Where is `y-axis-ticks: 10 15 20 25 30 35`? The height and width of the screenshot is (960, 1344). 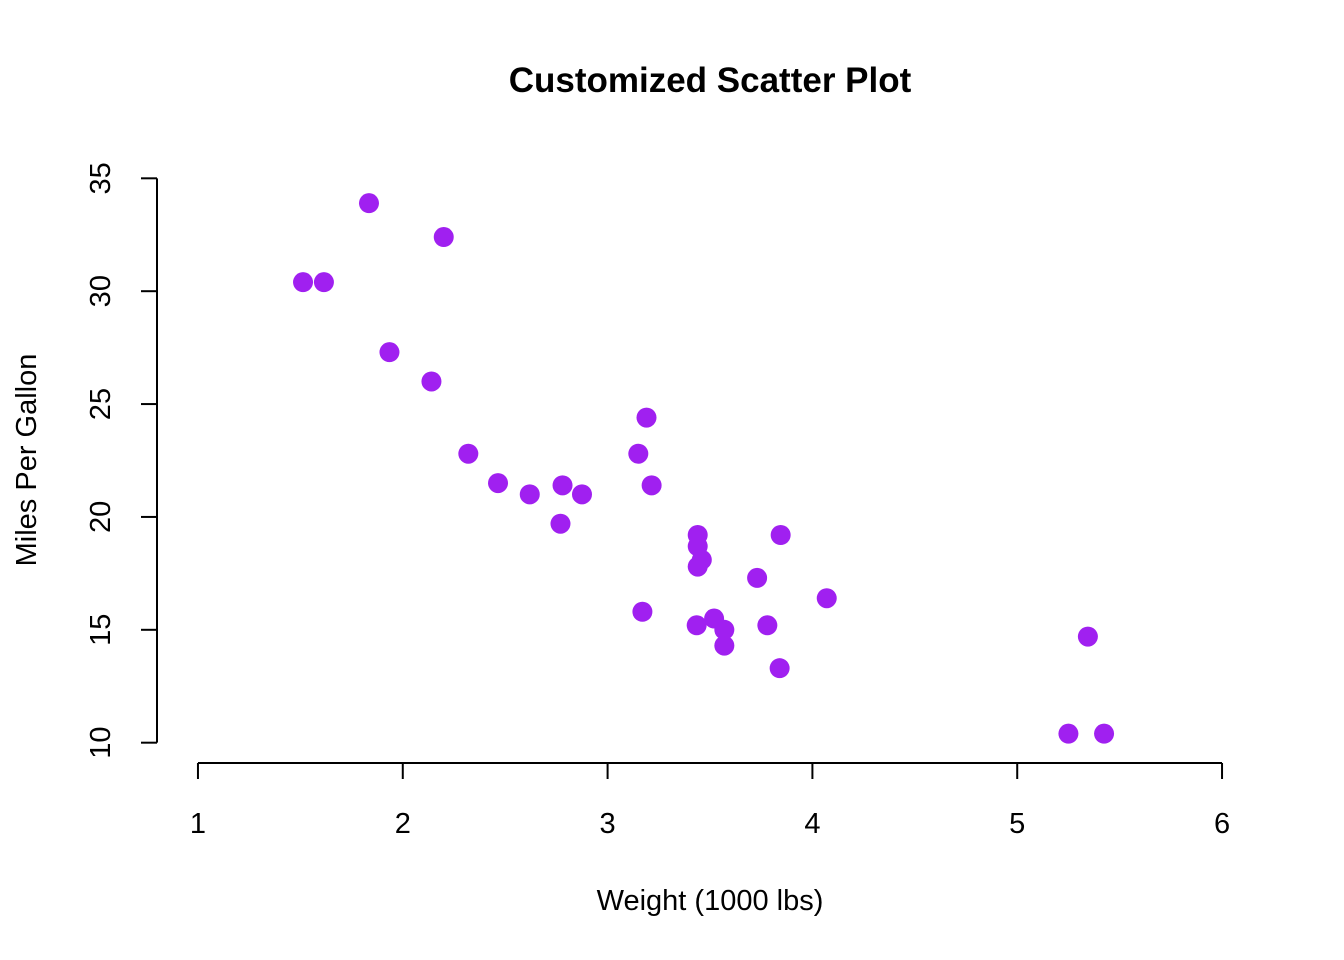 y-axis-ticks: 10 15 20 25 30 35 is located at coordinates (121, 460).